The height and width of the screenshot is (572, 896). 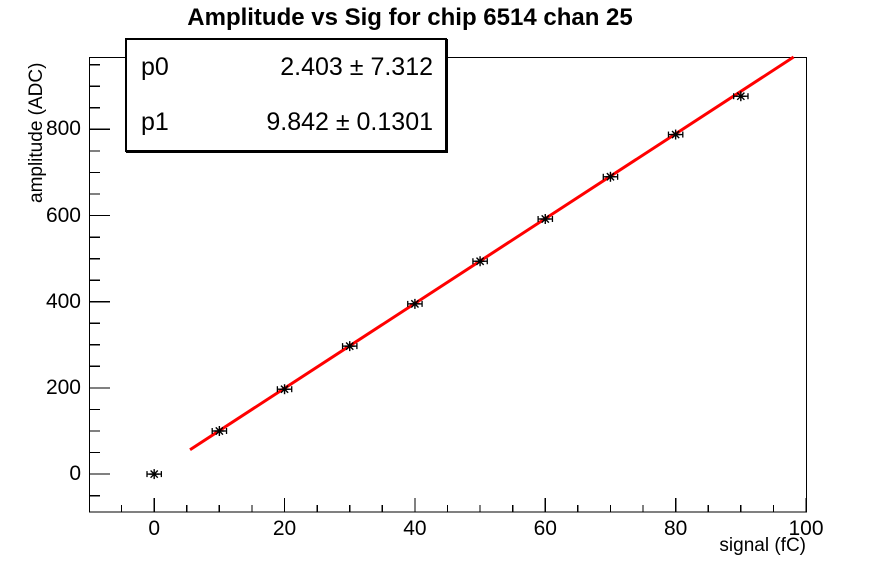 What do you see at coordinates (356, 67) in the screenshot?
I see `fit-param-value: 2.403 ± 7.312` at bounding box center [356, 67].